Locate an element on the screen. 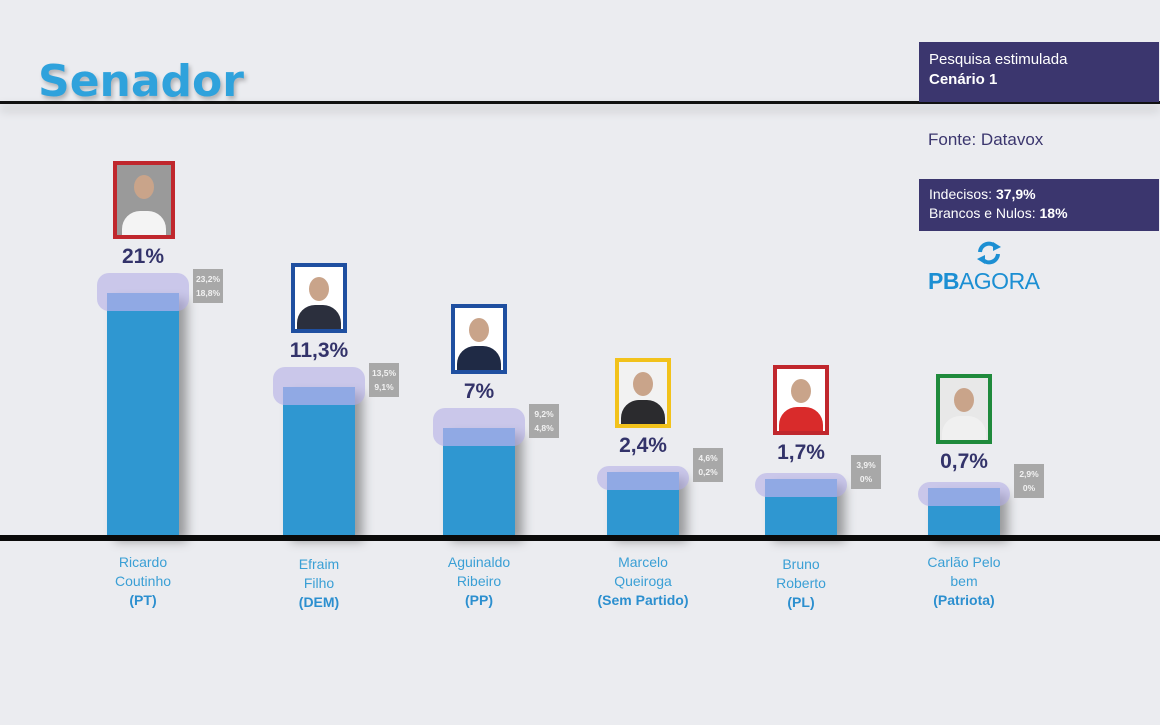 The image size is (1160, 725). candidate-party: (PL) is located at coordinates (801, 602).